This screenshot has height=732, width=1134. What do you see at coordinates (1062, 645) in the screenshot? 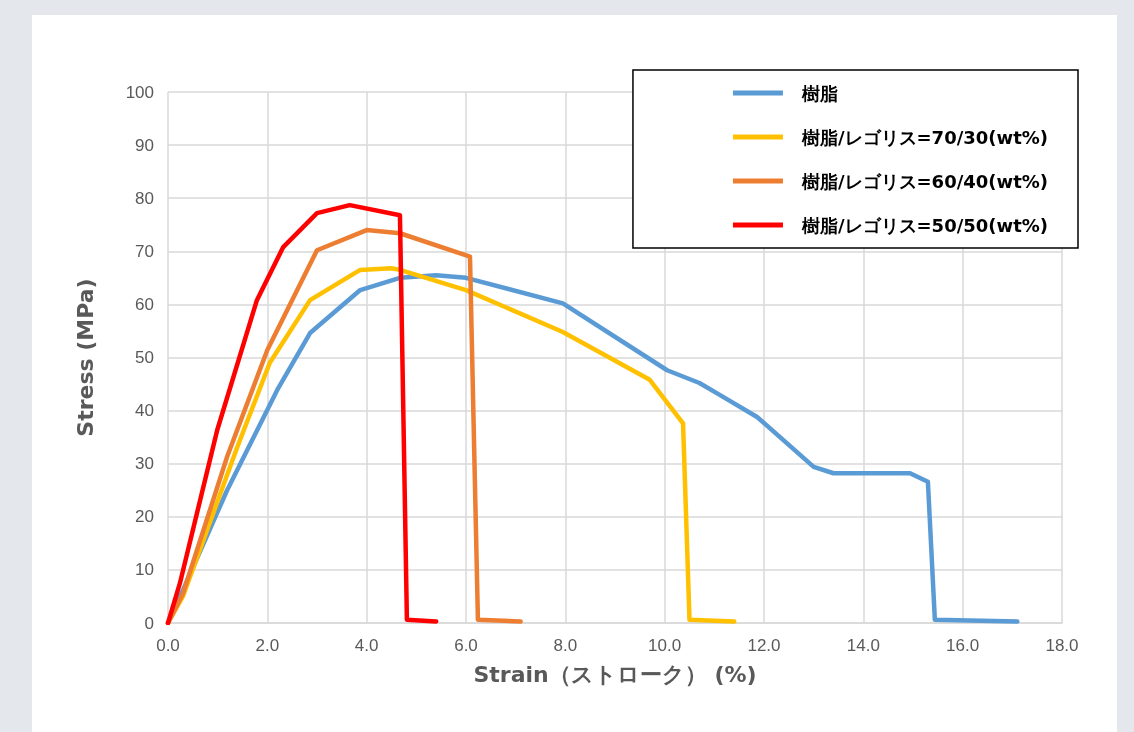
I see `x-tick-label: 18.0` at bounding box center [1062, 645].